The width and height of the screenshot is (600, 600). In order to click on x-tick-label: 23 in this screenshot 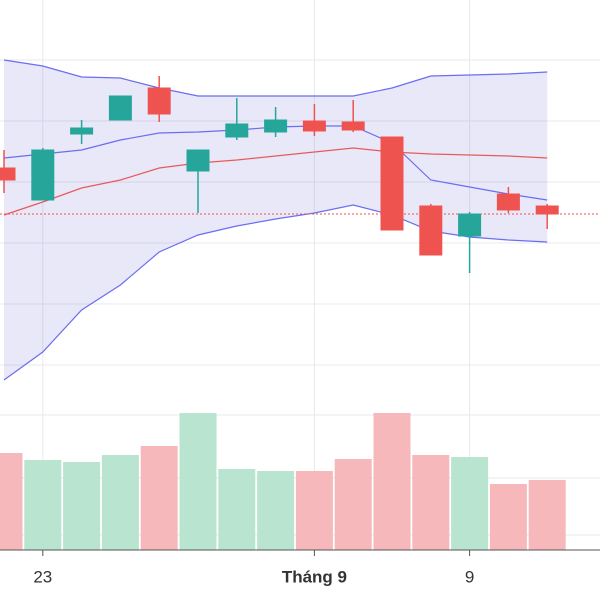, I will do `click(42, 576)`.